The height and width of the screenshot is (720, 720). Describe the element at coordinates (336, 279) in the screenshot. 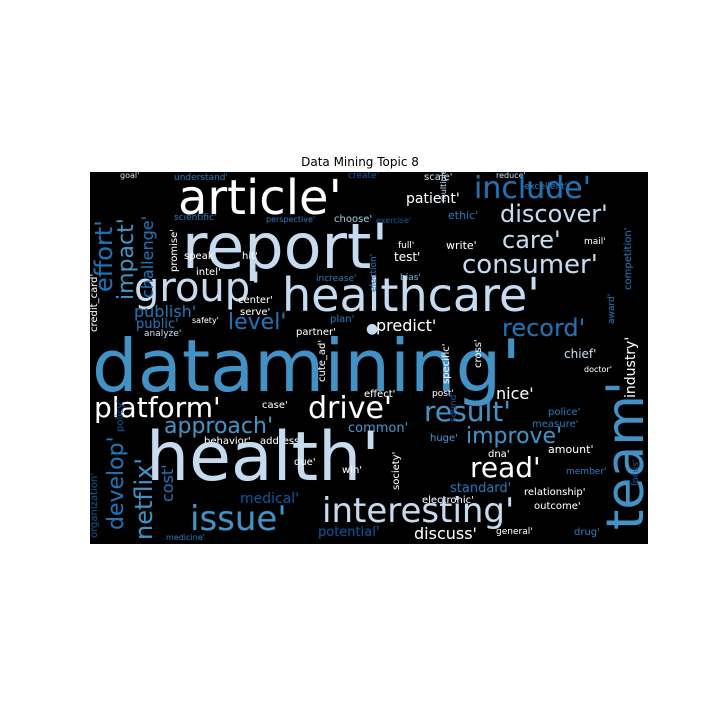

I see `word-increase: increase'` at that location.